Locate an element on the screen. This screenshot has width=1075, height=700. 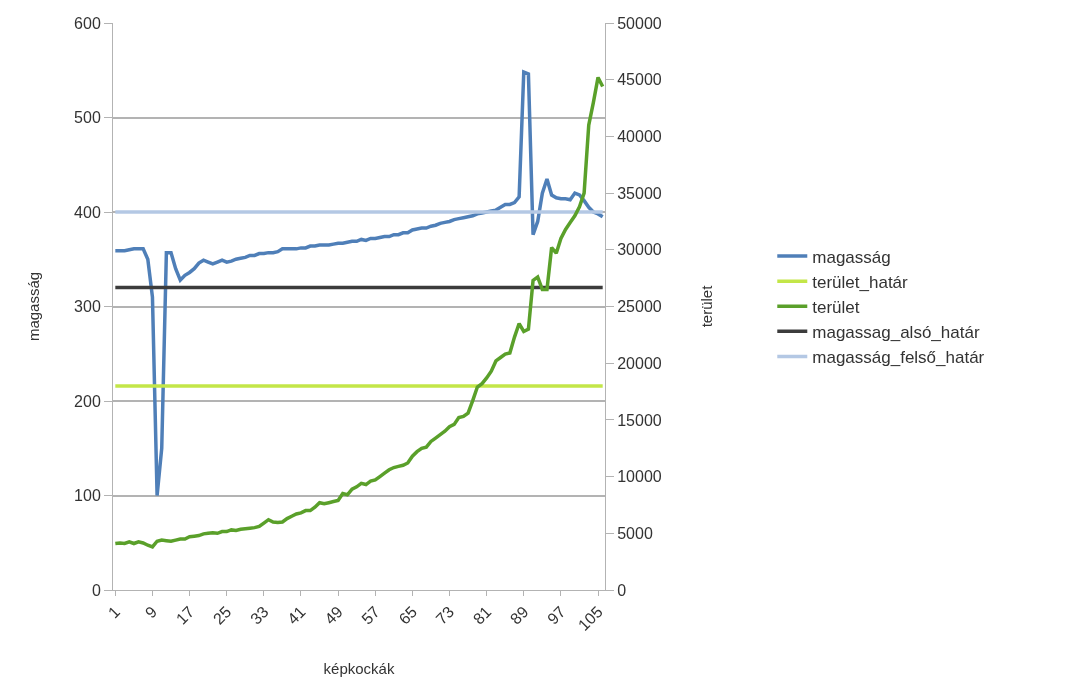
x-tick-label: 49 is located at coordinates (333, 615).